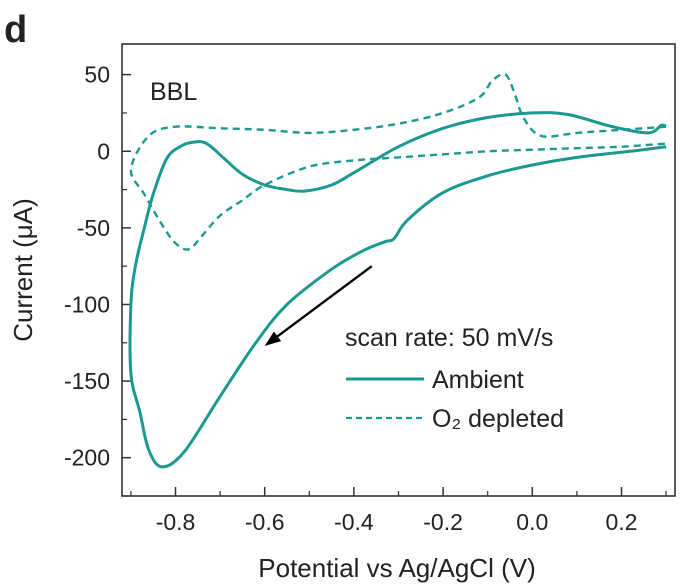  What do you see at coordinates (478, 380) in the screenshot?
I see `legend-label-ambient: Ambient` at bounding box center [478, 380].